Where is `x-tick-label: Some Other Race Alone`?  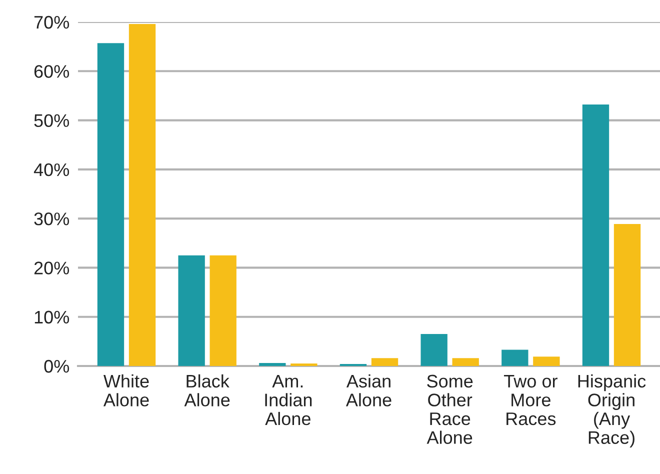
x-tick-label: Some Other Race Alone is located at coordinates (449, 409).